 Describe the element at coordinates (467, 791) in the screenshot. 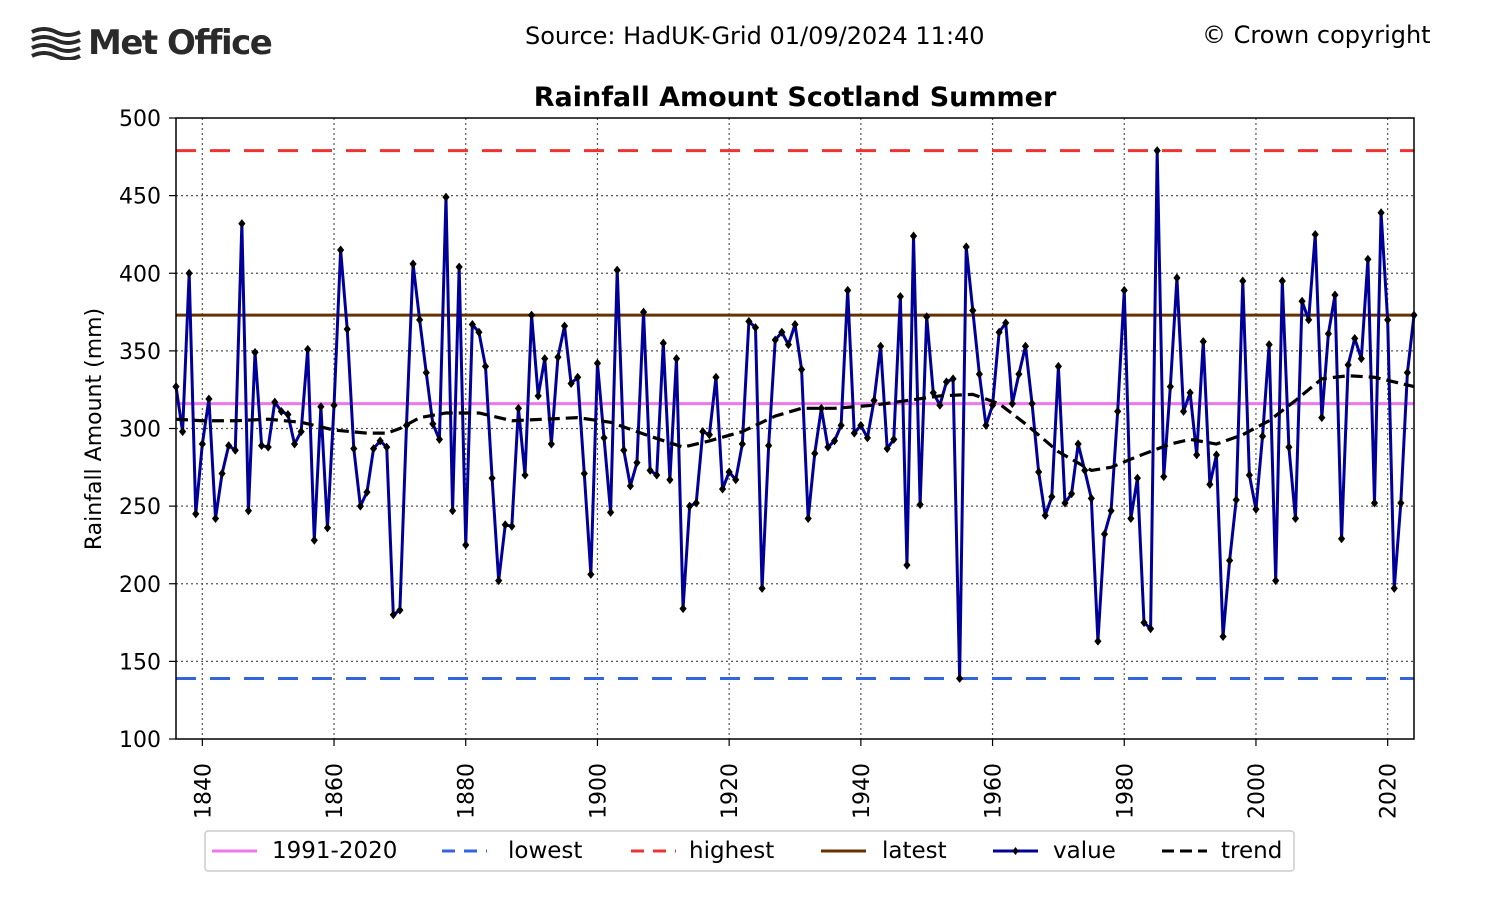

I see `x-tick-label: 1880` at that location.